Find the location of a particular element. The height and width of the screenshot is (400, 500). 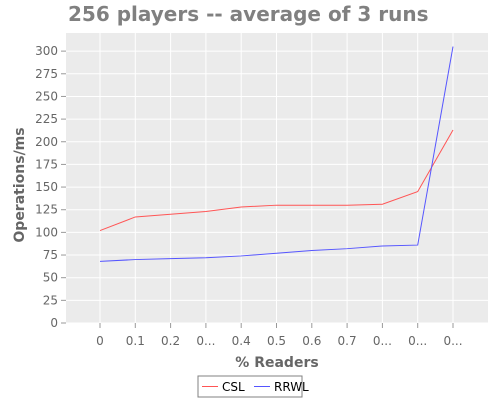

x-tick-label-1: 0.1 is located at coordinates (135, 341).